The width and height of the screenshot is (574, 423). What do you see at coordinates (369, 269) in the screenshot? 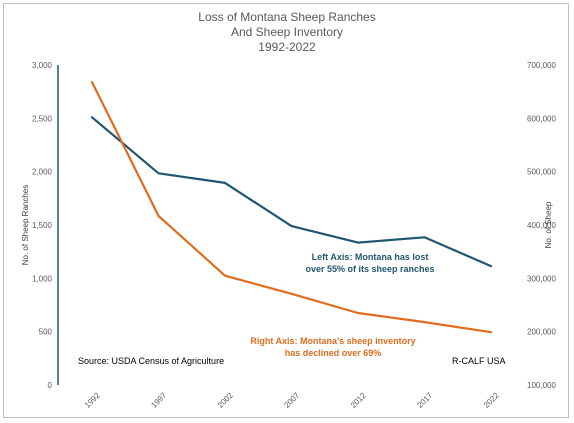
I see `left-axis-annotation-line-2: over 55% of its sheep ranches` at bounding box center [369, 269].